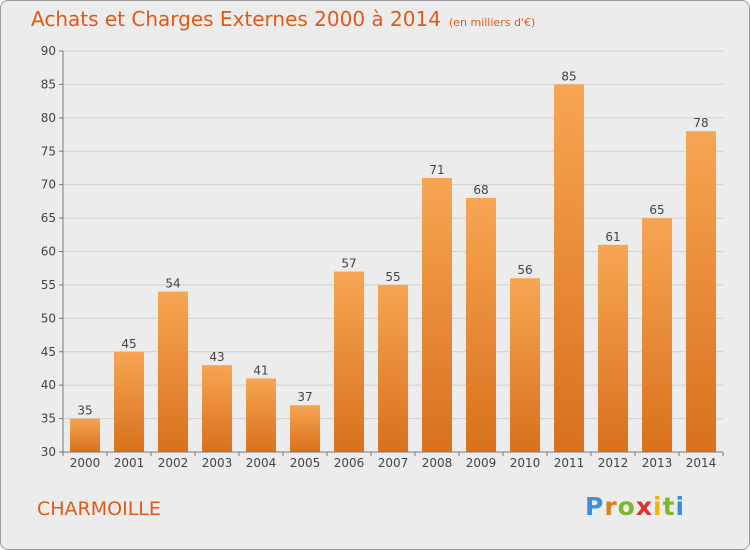 The image size is (750, 550). Describe the element at coordinates (568, 76) in the screenshot. I see `bar-value-label: 85` at that location.